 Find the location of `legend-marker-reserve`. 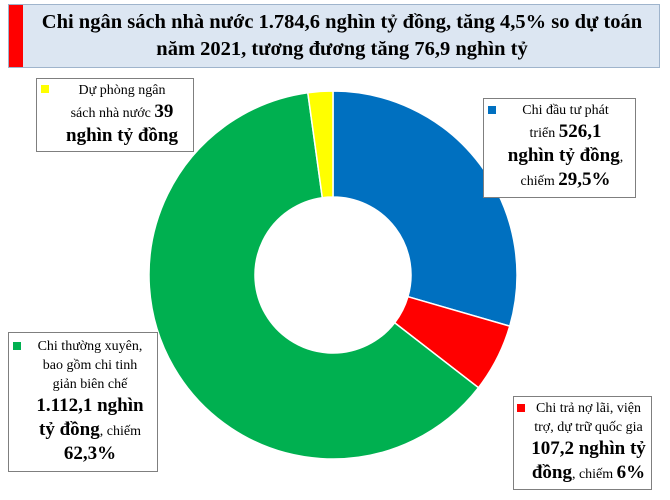

legend-marker-reserve is located at coordinates (45, 89).